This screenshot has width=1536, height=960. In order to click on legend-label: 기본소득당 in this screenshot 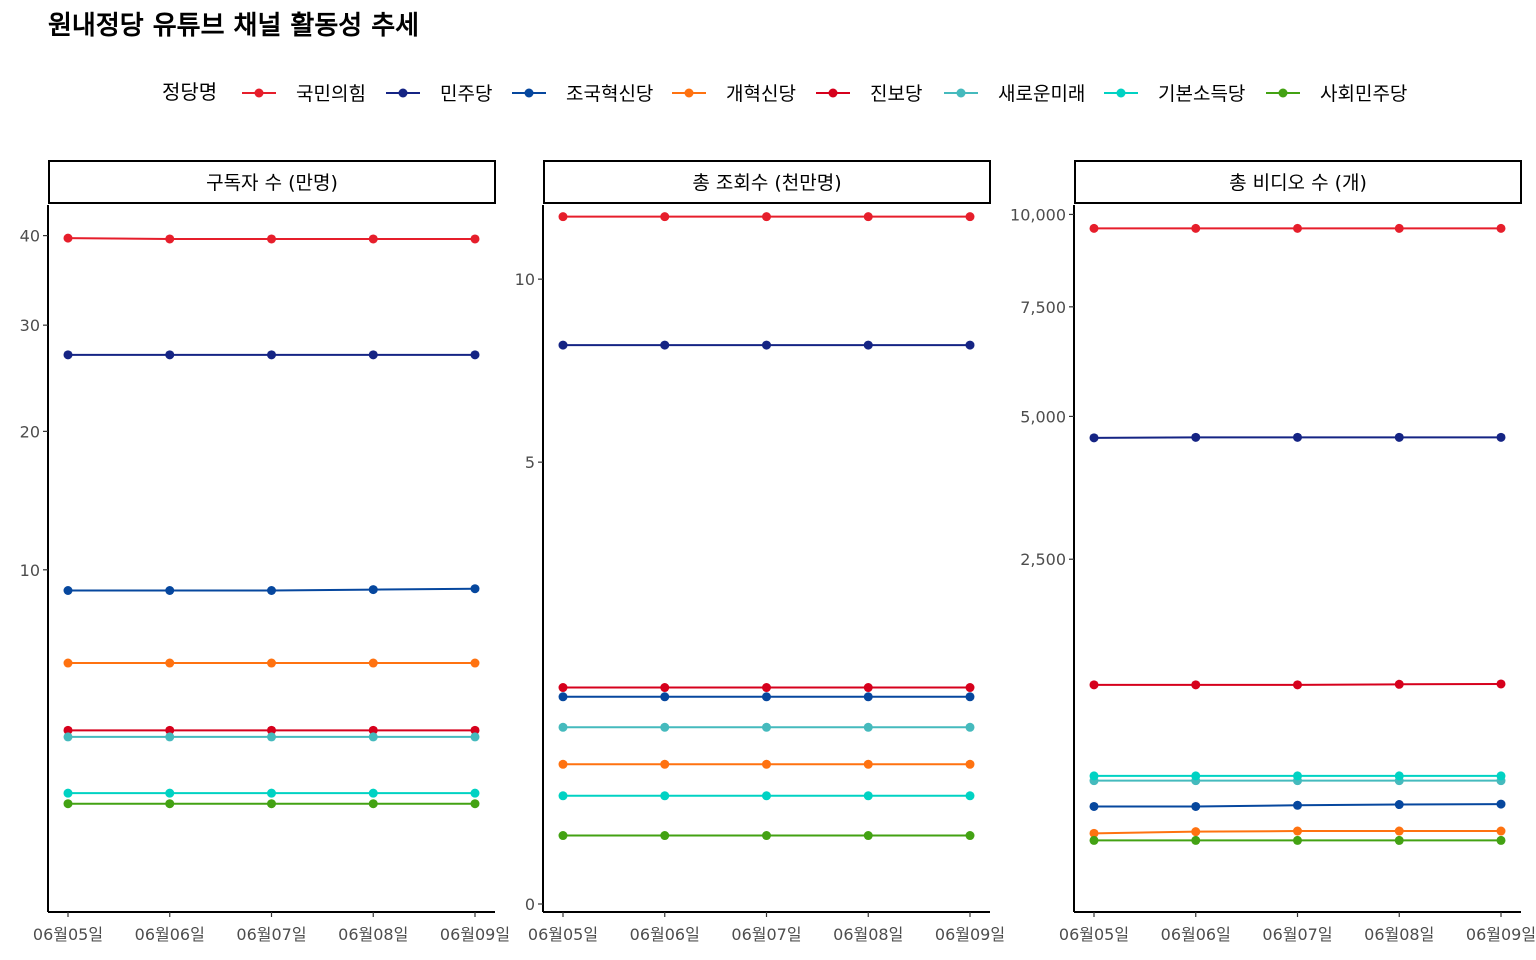, I will do `click(1201, 94)`.